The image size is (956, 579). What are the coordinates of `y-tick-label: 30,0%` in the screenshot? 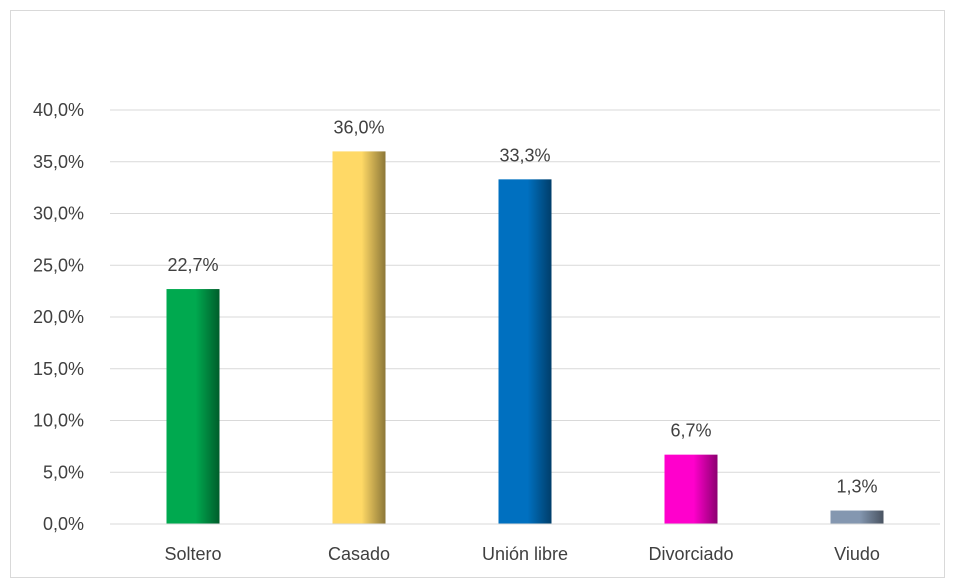 It's located at (58, 214).